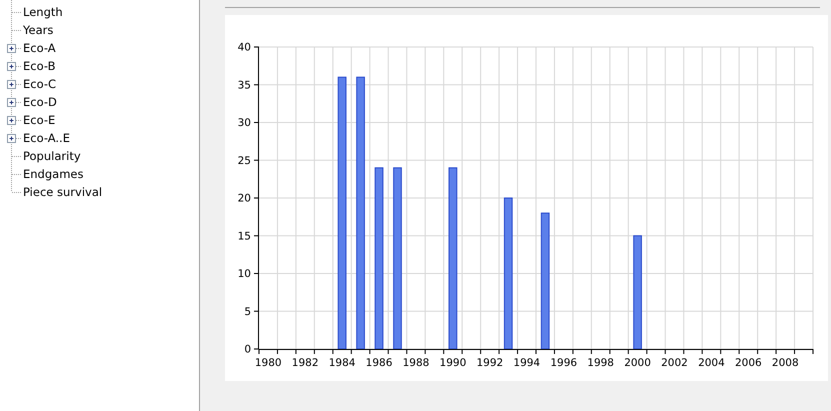 The image size is (831, 411). Describe the element at coordinates (453, 363) in the screenshot. I see `x-tick-label: 1990` at that location.